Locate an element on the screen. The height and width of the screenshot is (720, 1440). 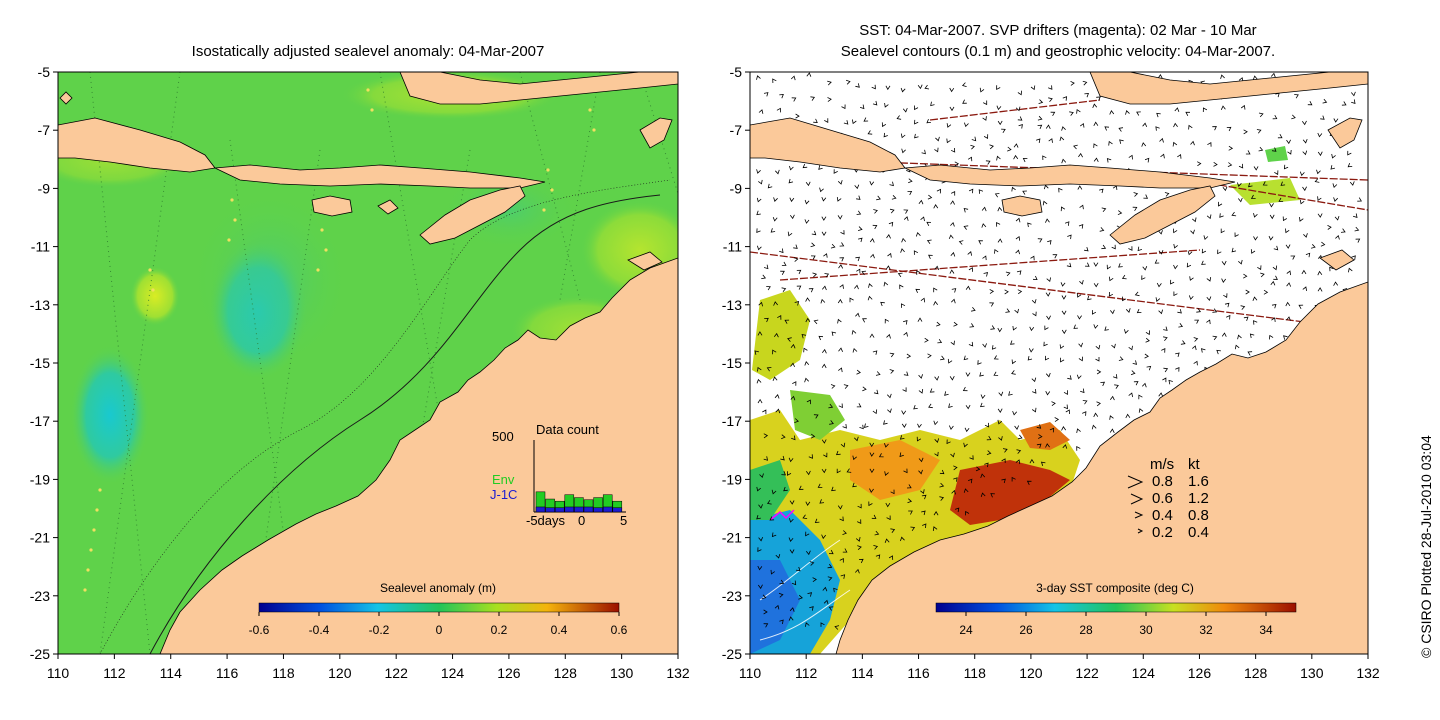
copyright-credit: © CSIRO Plotted 28-Jul-2010 03:04 is located at coordinates (1426, 546).